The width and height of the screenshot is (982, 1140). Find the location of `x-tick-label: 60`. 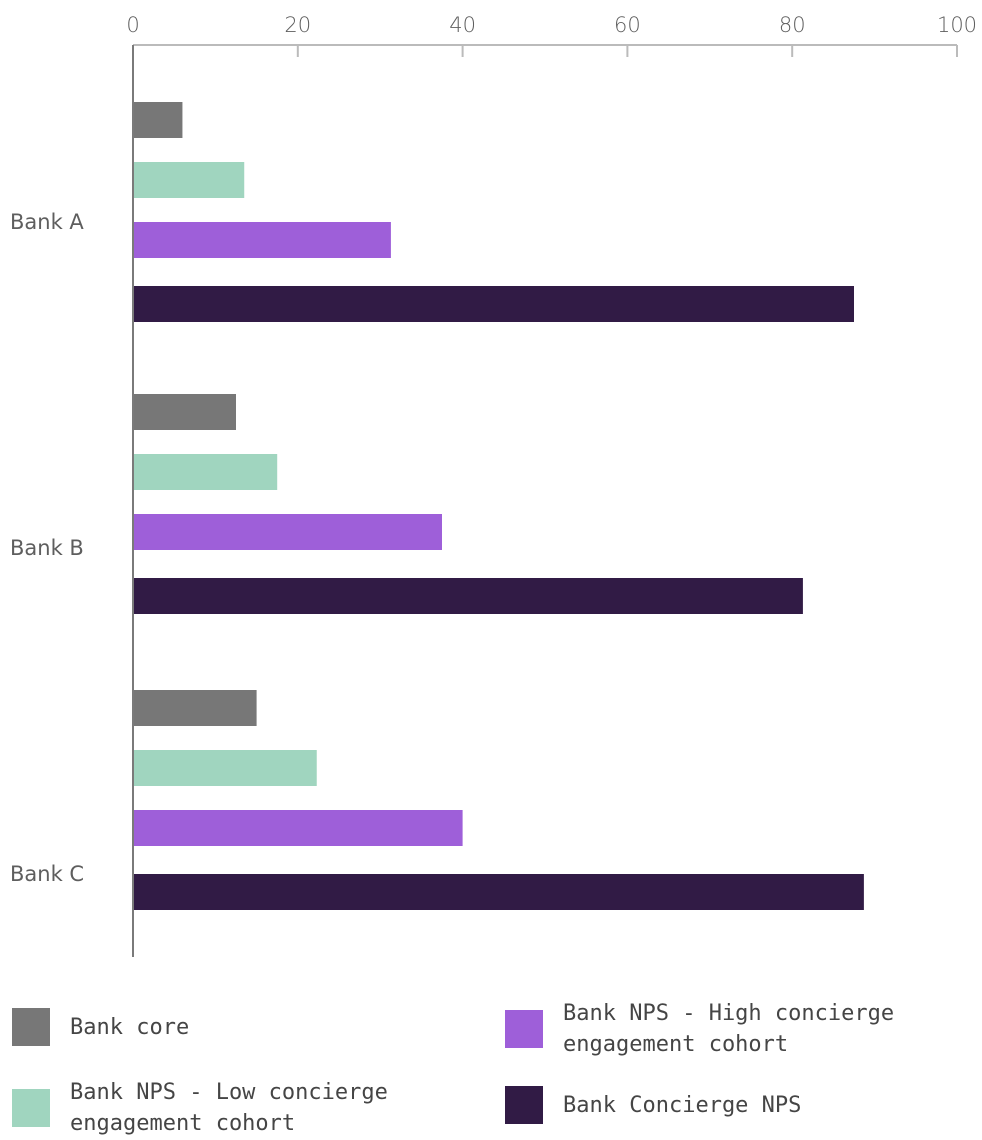

x-tick-label: 60 is located at coordinates (627, 25).